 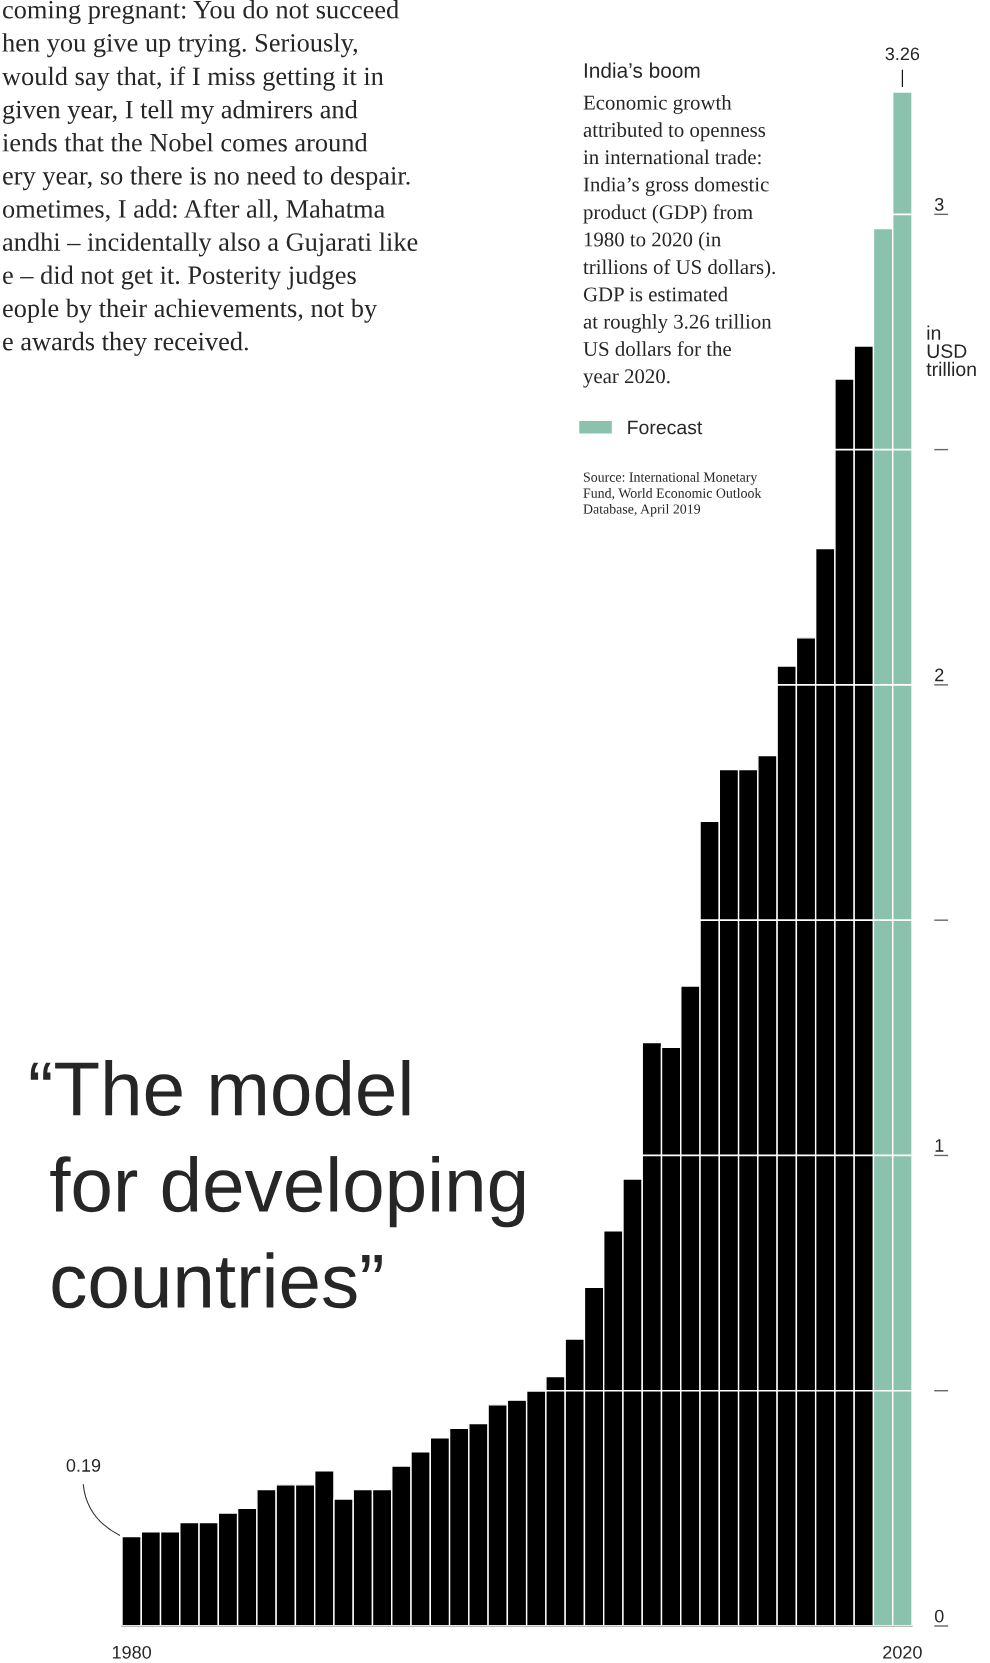 What do you see at coordinates (642, 70) in the screenshot?
I see `chart-title: India’s boom` at bounding box center [642, 70].